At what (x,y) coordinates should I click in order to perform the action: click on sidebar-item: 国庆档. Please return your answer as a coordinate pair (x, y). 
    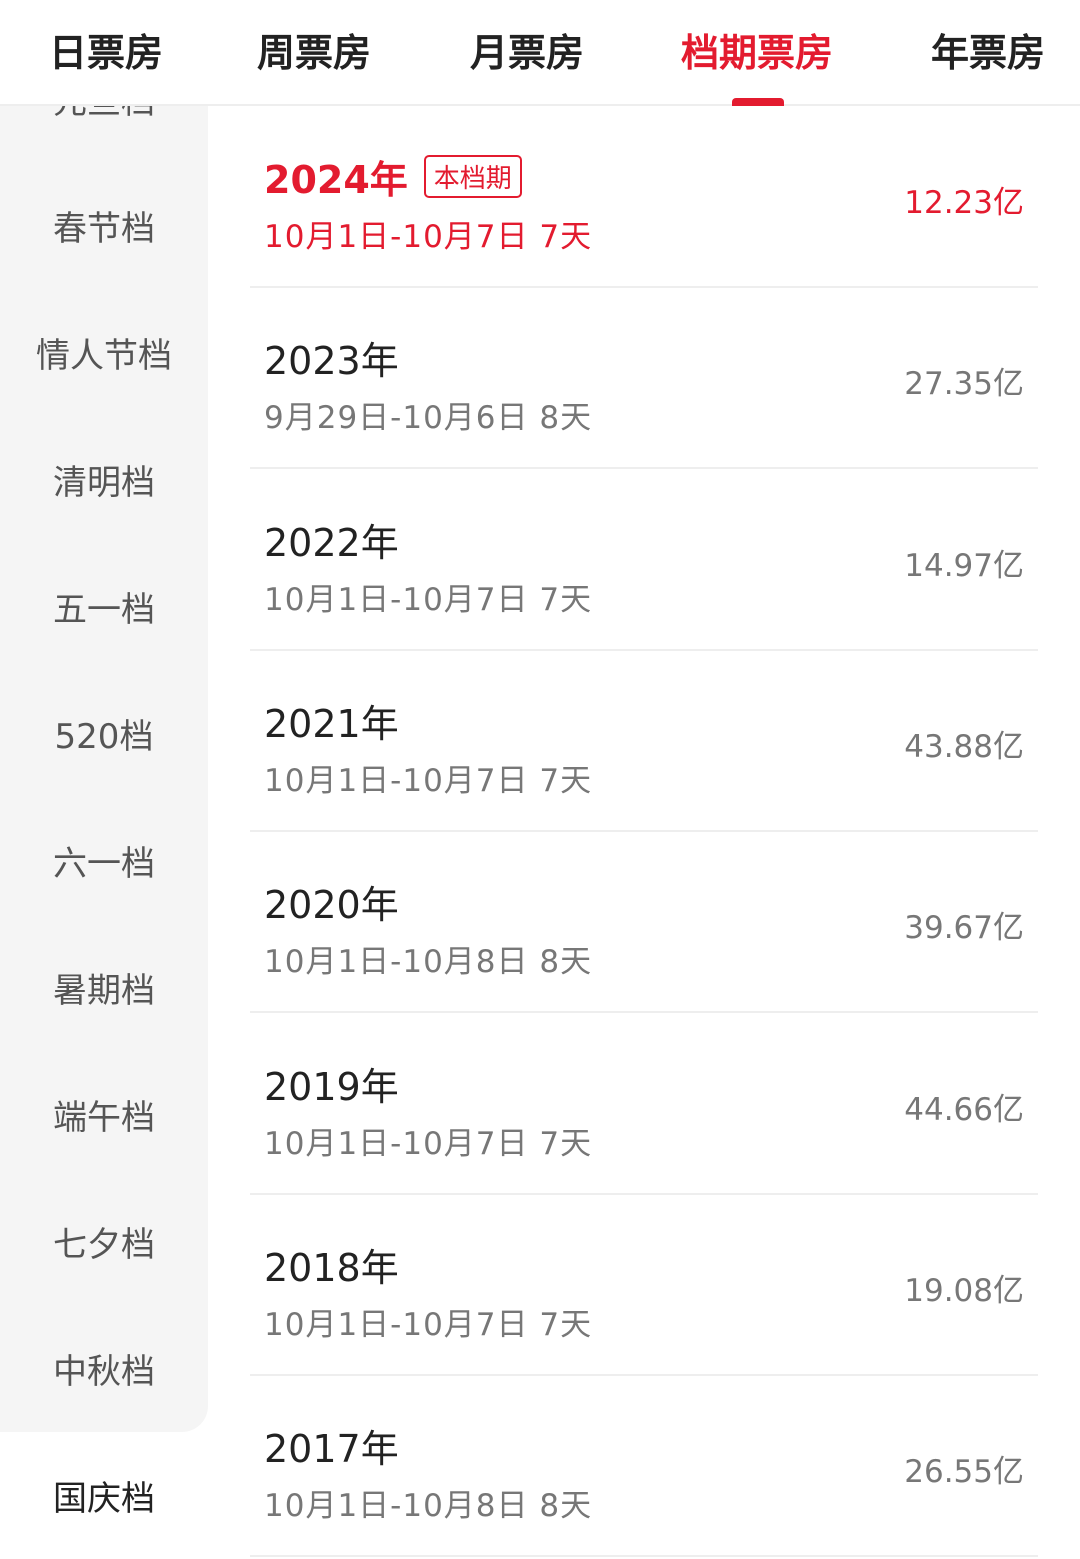
    Looking at the image, I should click on (104, 1495).